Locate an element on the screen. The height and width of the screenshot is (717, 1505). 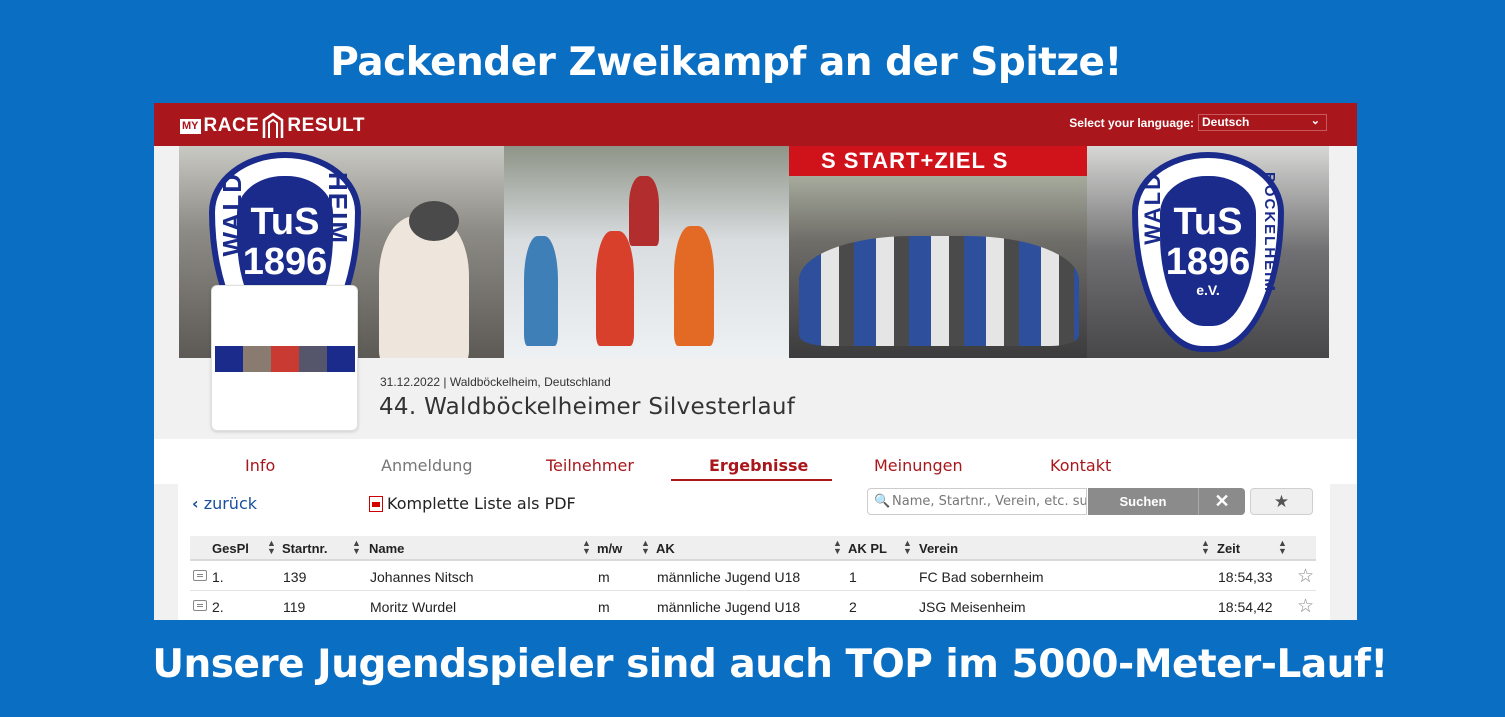
tab-kontakt: Kontakt is located at coordinates (1081, 465).